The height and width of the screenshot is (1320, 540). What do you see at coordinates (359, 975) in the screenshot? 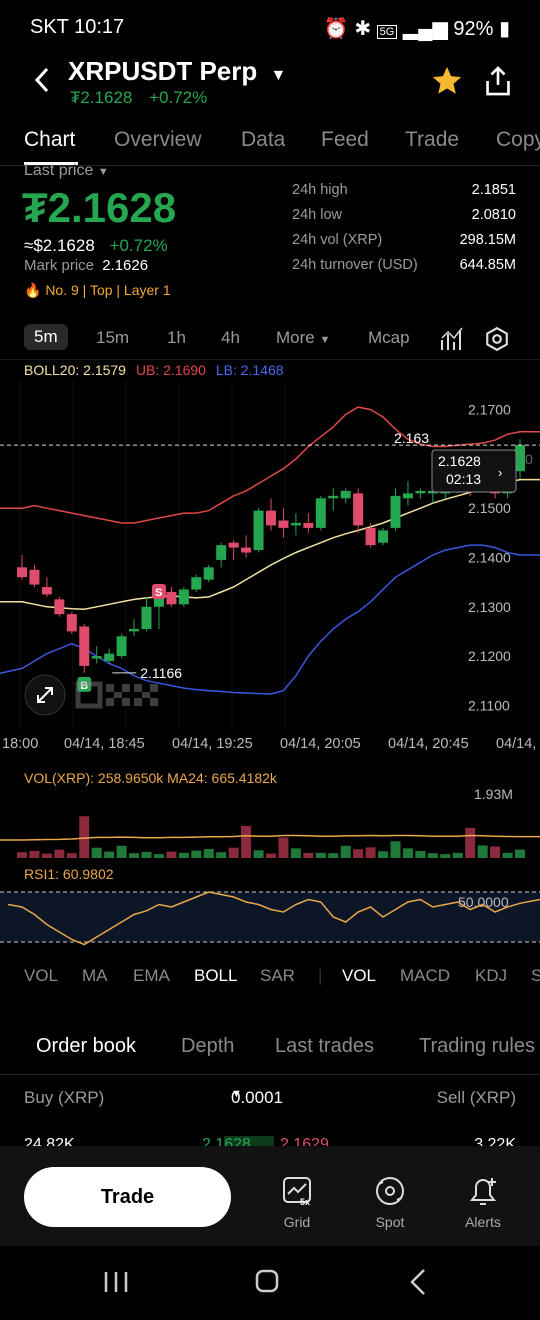
I see `indicator-sub-vol: VOL` at bounding box center [359, 975].